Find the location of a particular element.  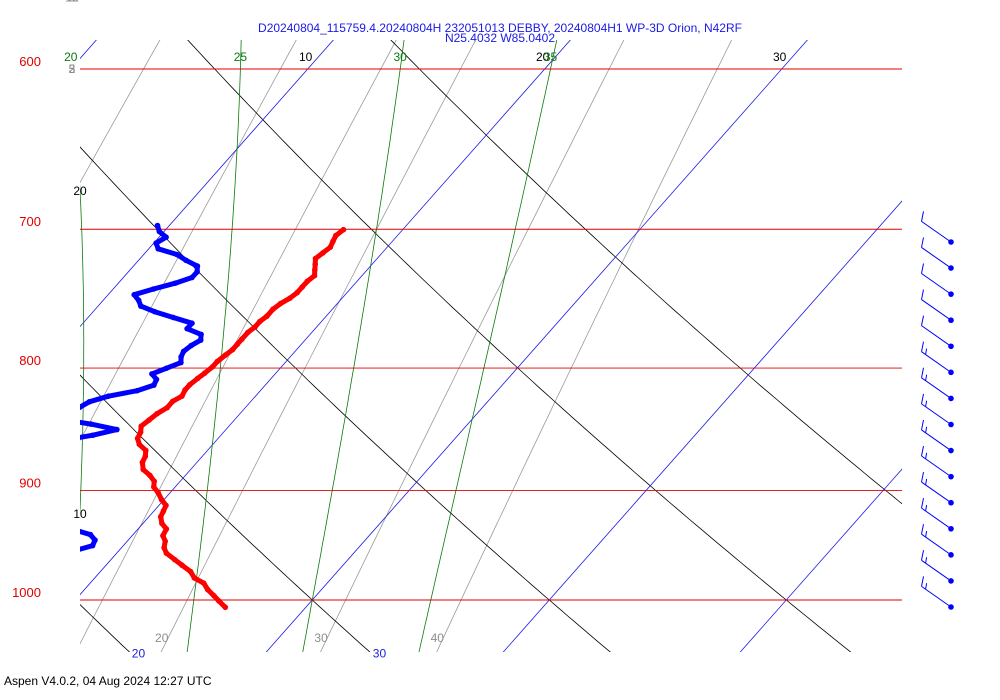

mixing-ratio-label: 12 is located at coordinates (72, 2).